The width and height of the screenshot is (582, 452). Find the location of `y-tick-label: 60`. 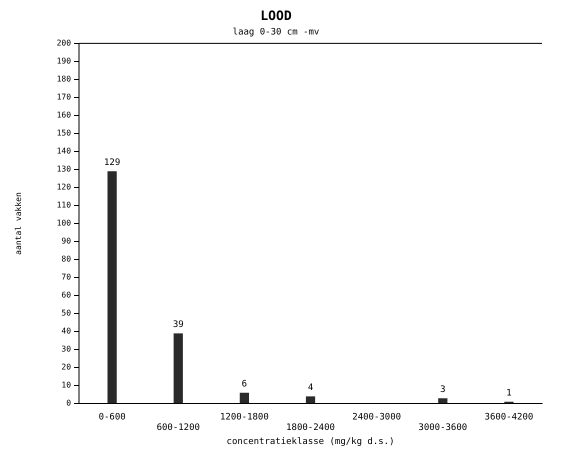

y-tick-label: 60 is located at coordinates (66, 295).